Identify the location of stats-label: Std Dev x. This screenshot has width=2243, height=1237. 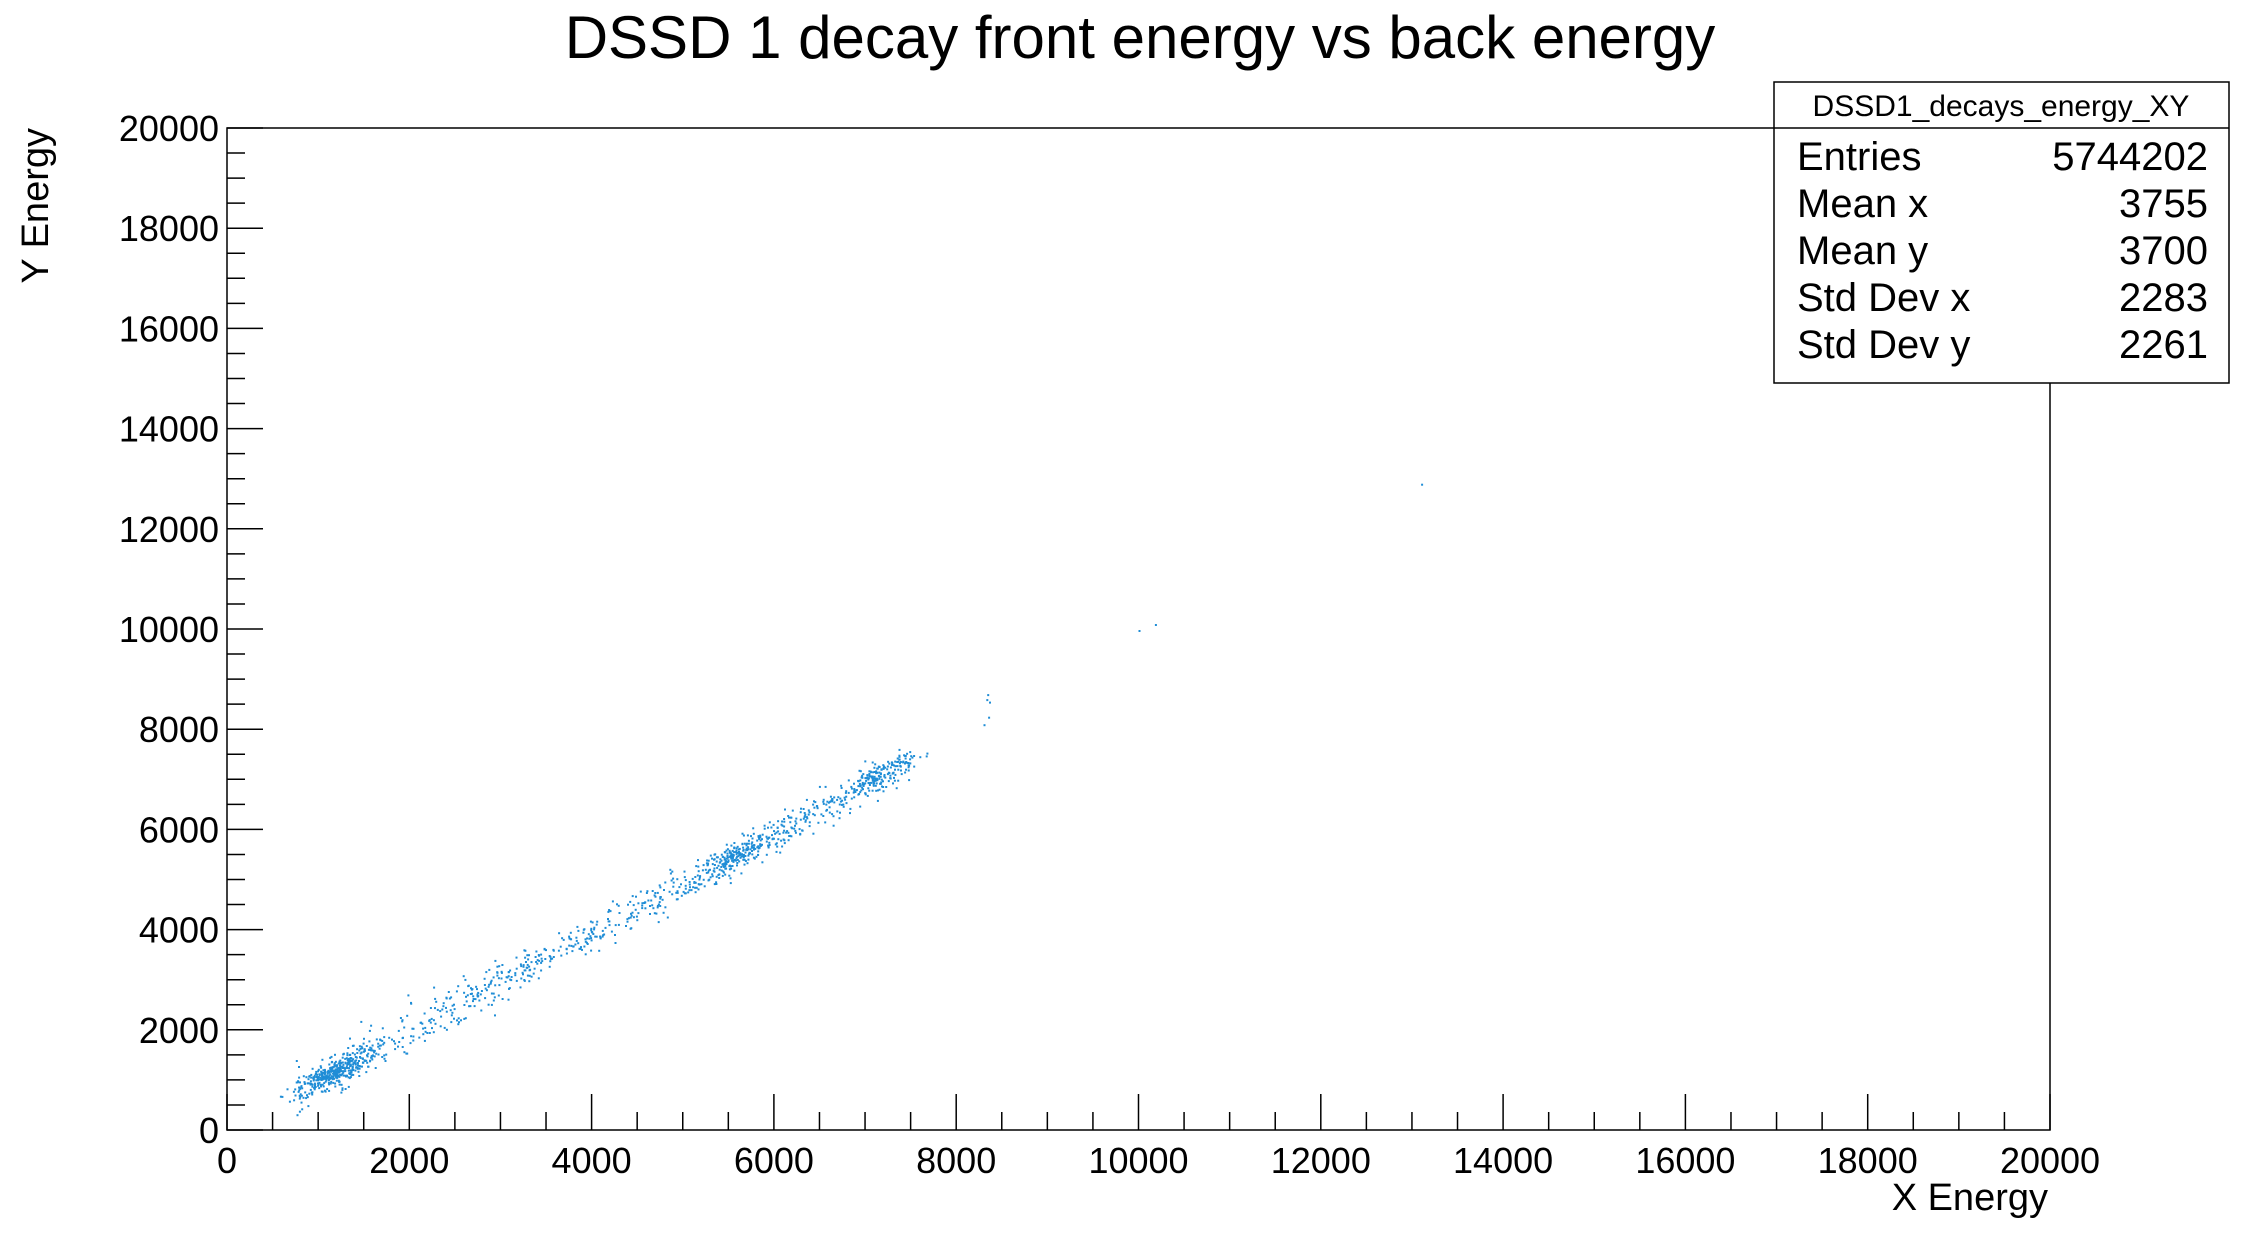
(1883, 298).